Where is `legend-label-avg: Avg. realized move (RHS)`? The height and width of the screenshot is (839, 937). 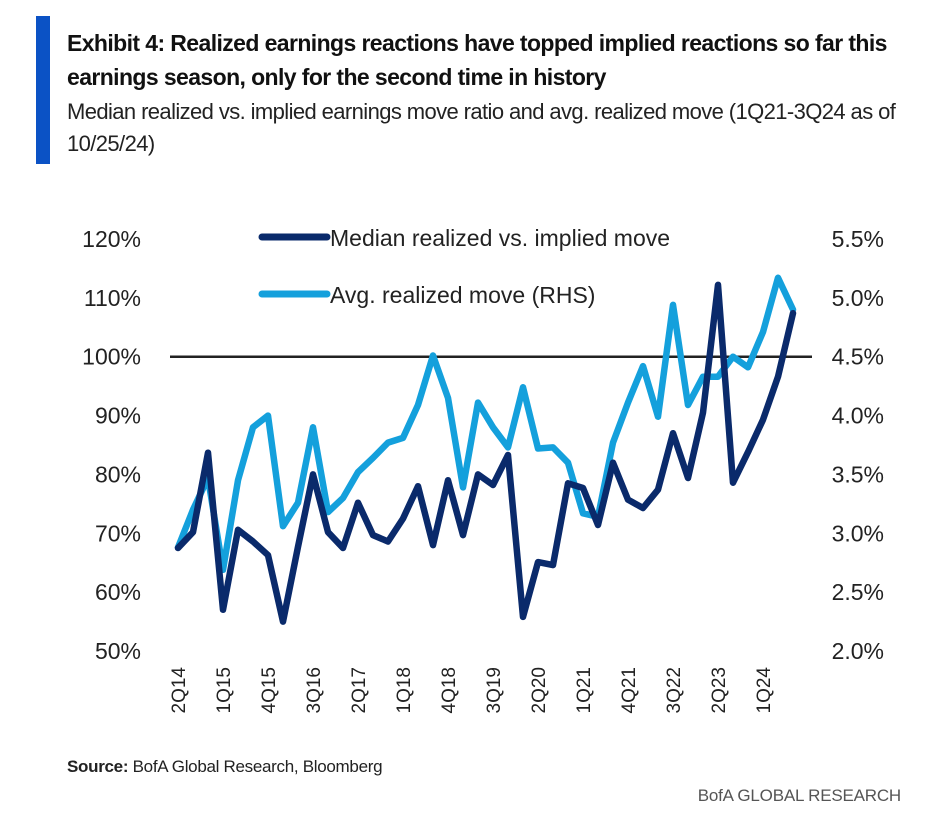 legend-label-avg: Avg. realized move (RHS) is located at coordinates (462, 295).